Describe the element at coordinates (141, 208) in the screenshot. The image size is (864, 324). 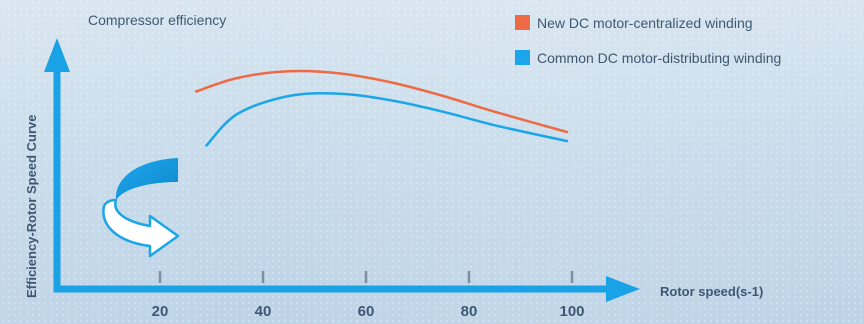
I see `curved-arrow-icon` at that location.